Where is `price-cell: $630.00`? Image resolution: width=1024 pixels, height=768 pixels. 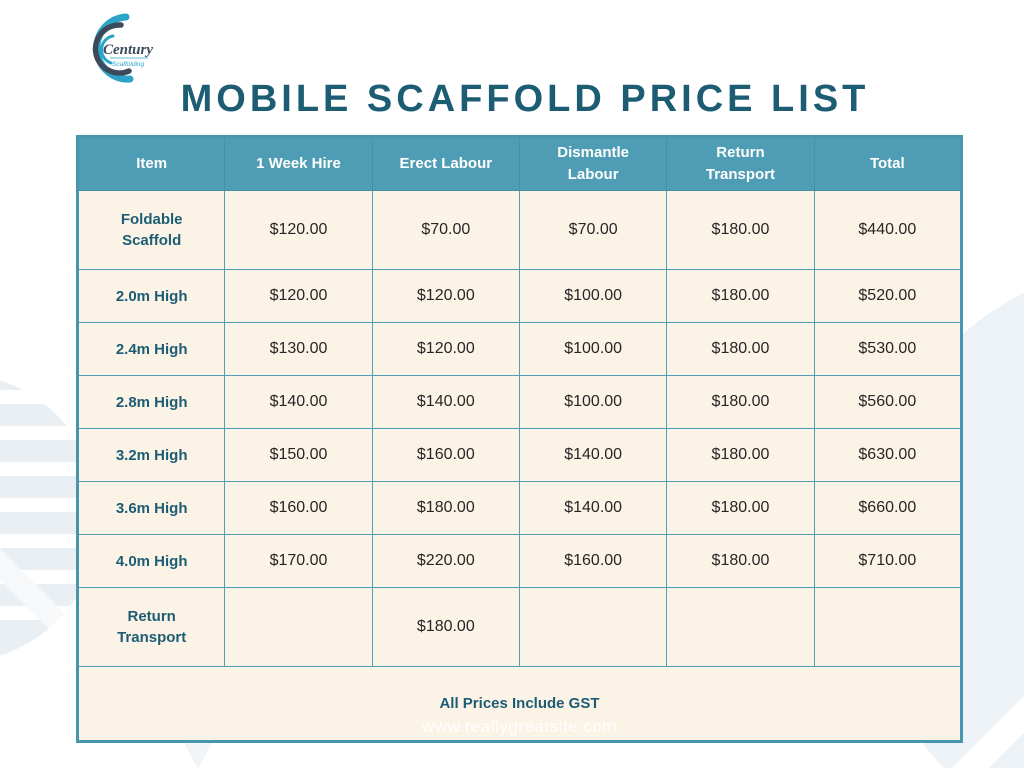 price-cell: $630.00 is located at coordinates (888, 455).